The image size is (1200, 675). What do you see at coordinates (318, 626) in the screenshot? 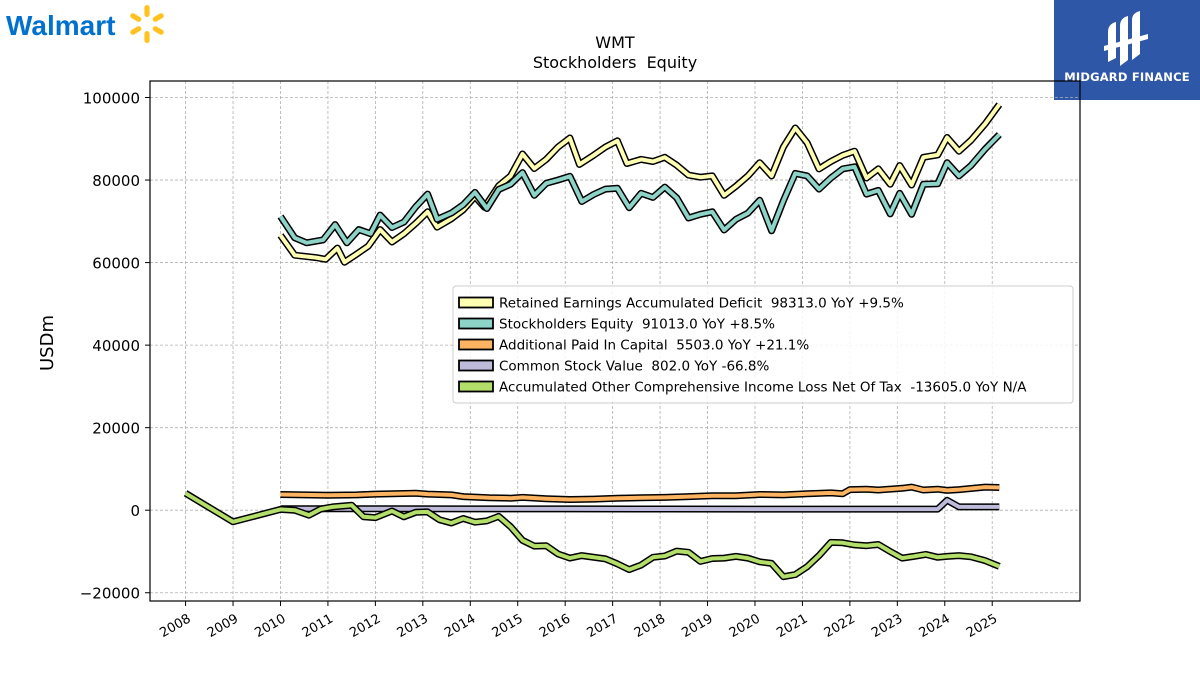
I see `x-tick-label: 2011` at bounding box center [318, 626].